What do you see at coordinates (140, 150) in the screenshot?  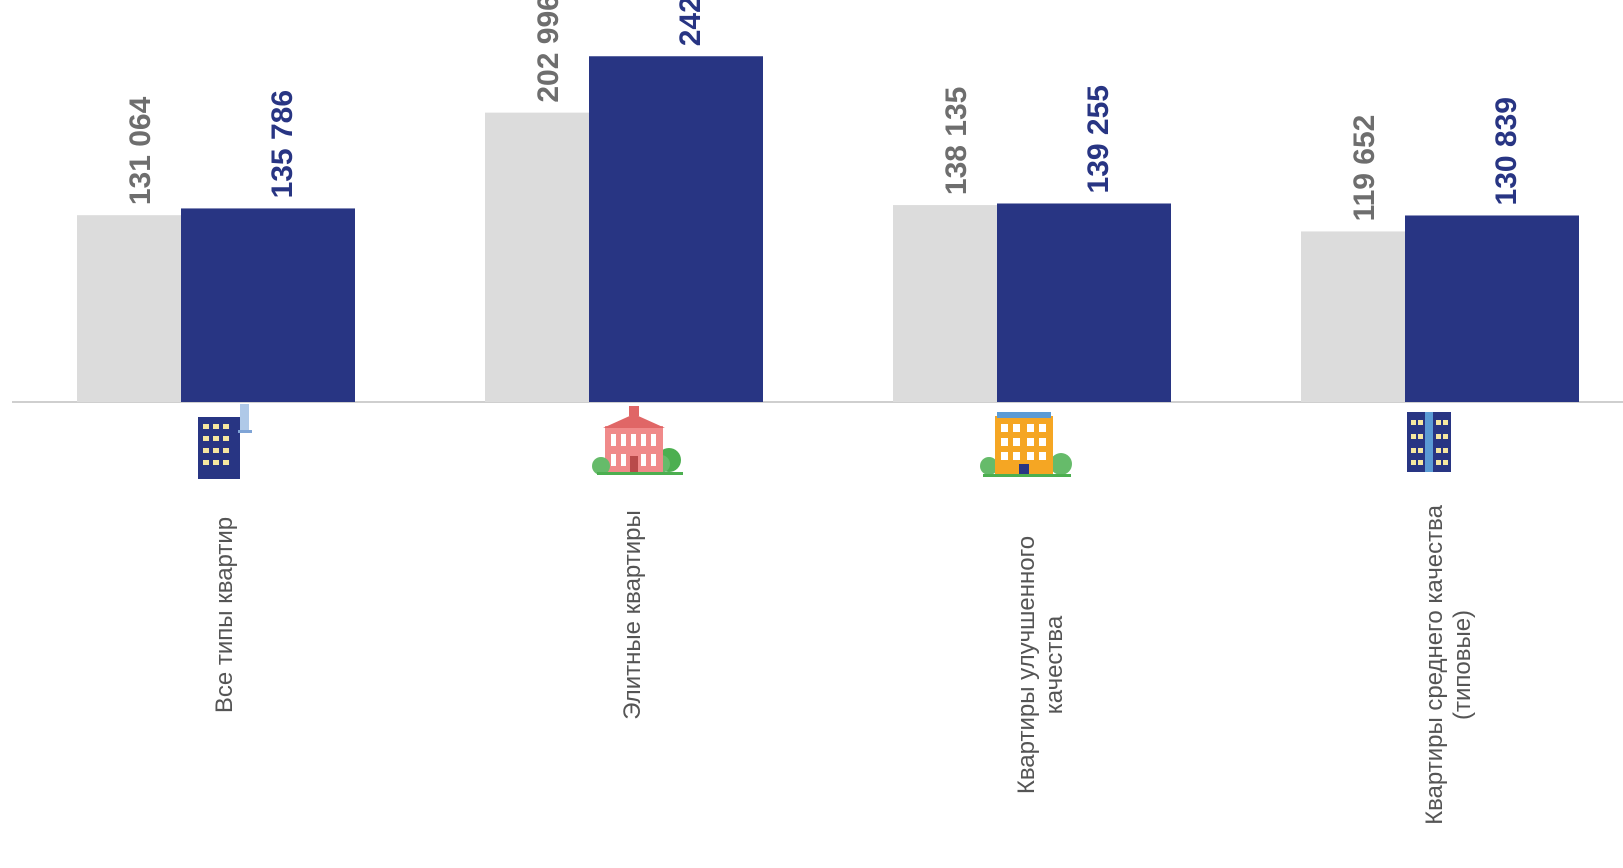 I see `value-label-series-1-cat-1: 131 064` at bounding box center [140, 150].